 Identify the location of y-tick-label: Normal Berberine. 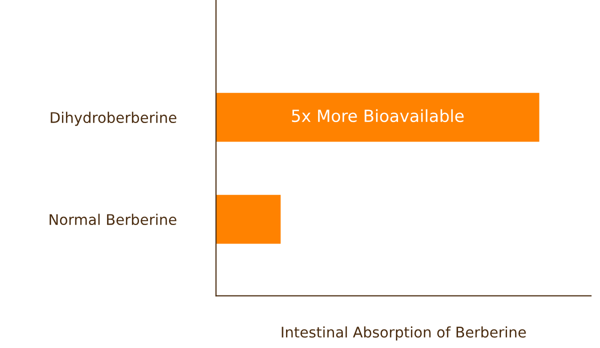
(113, 220).